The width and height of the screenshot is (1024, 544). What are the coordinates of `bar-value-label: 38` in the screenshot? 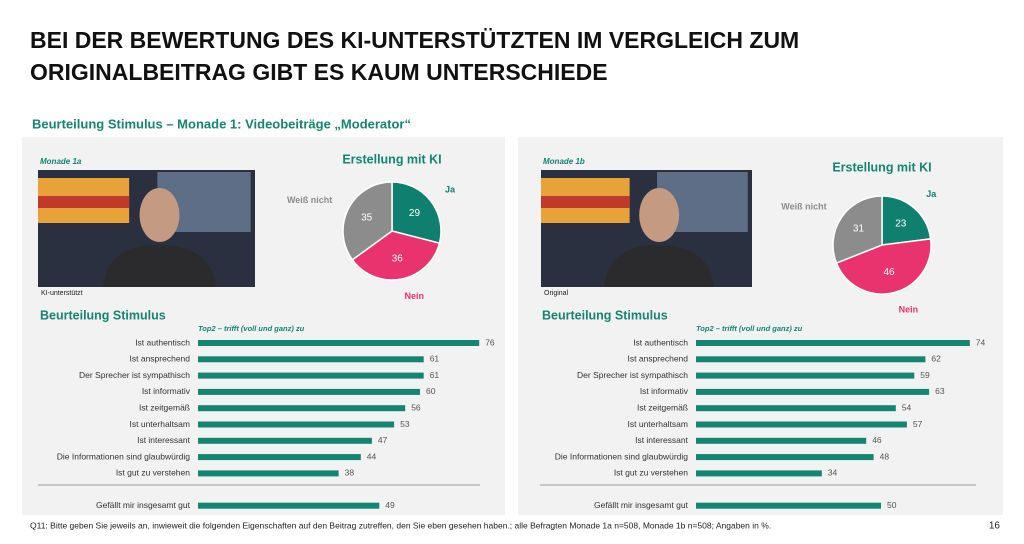 It's located at (350, 473).